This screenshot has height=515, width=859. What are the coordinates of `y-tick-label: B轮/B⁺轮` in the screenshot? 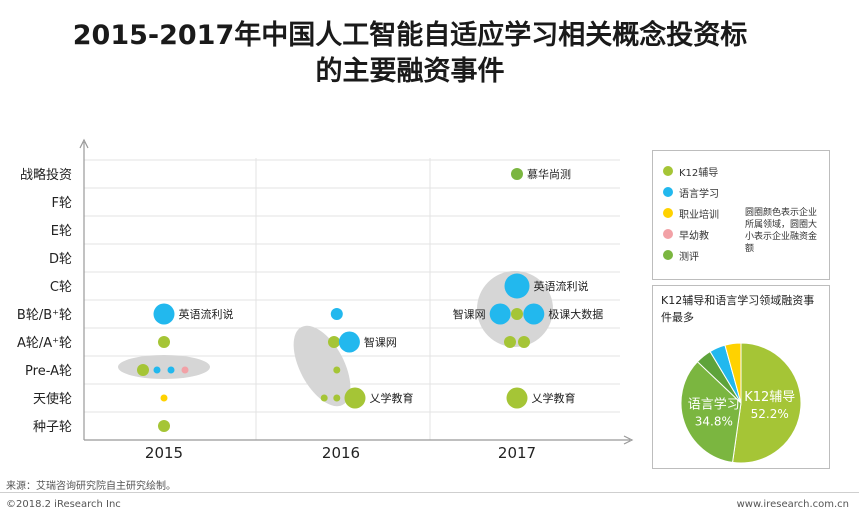 It's located at (44, 315).